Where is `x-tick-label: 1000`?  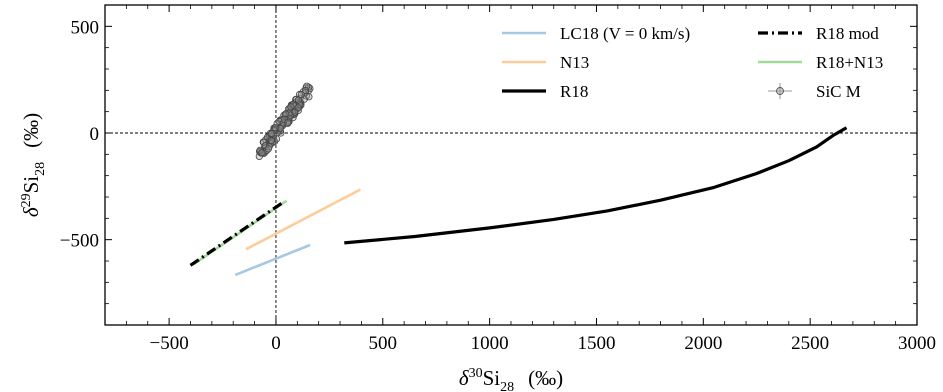 x-tick-label: 1000 is located at coordinates (490, 343).